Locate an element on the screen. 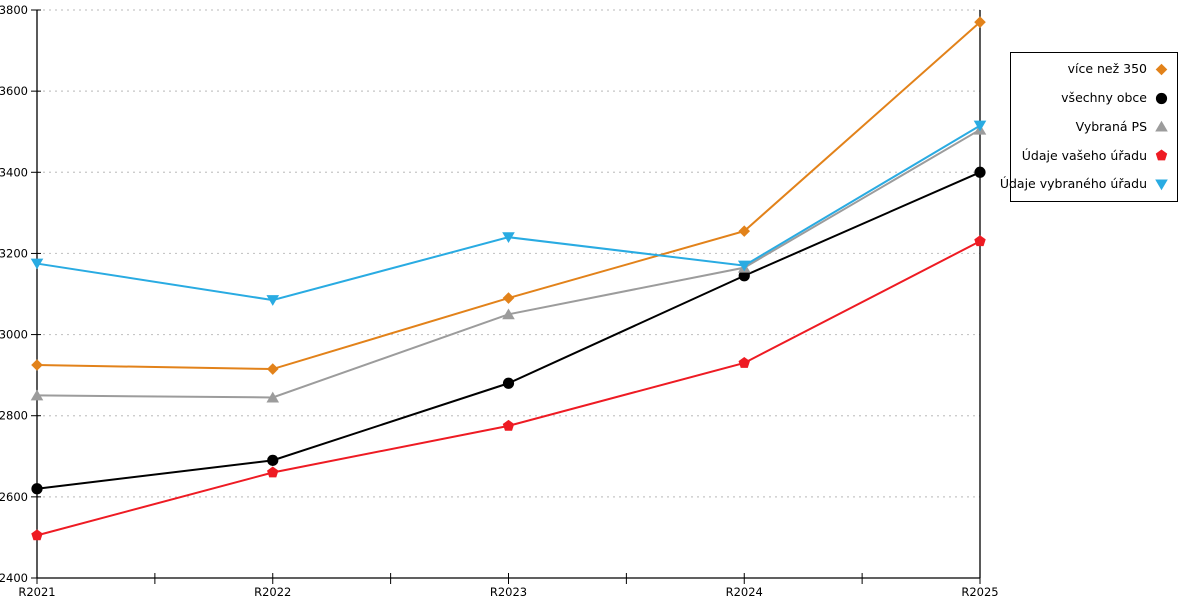  diamond-icon is located at coordinates (1161, 69).